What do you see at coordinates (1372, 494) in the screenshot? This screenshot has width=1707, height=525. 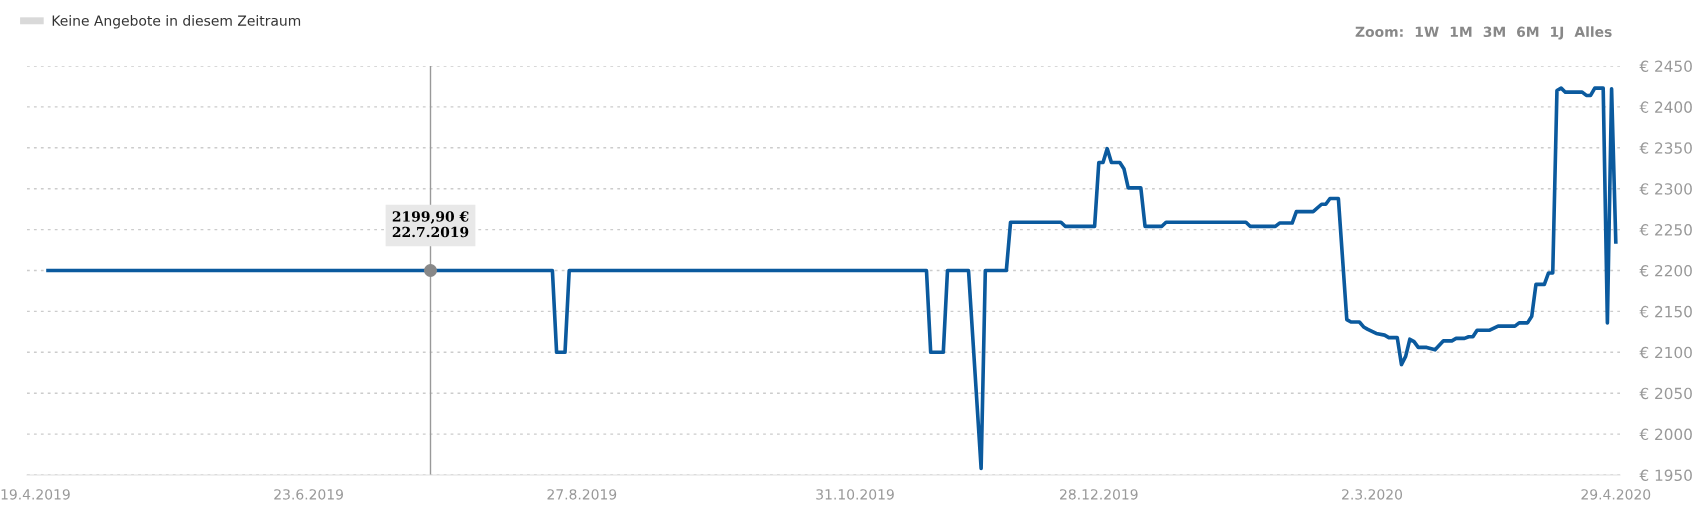 I see `x-tick-label: 2.3.2020` at bounding box center [1372, 494].